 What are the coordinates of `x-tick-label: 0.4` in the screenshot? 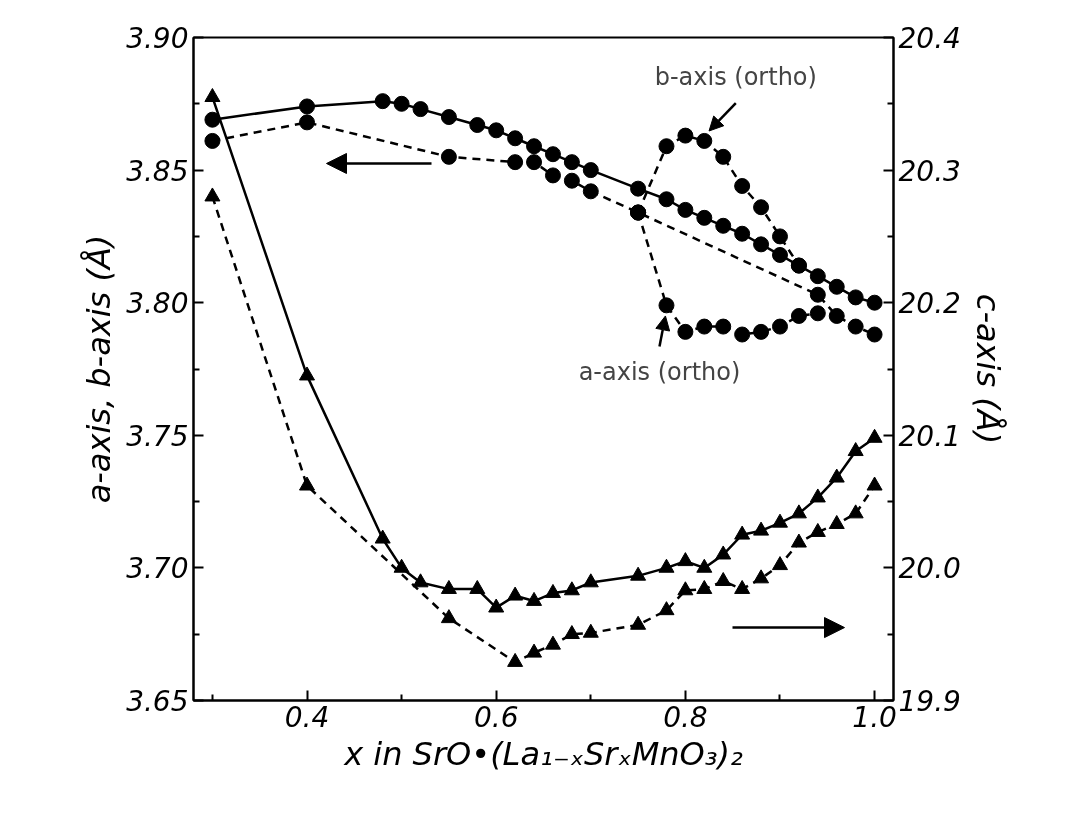 It's located at (307, 717).